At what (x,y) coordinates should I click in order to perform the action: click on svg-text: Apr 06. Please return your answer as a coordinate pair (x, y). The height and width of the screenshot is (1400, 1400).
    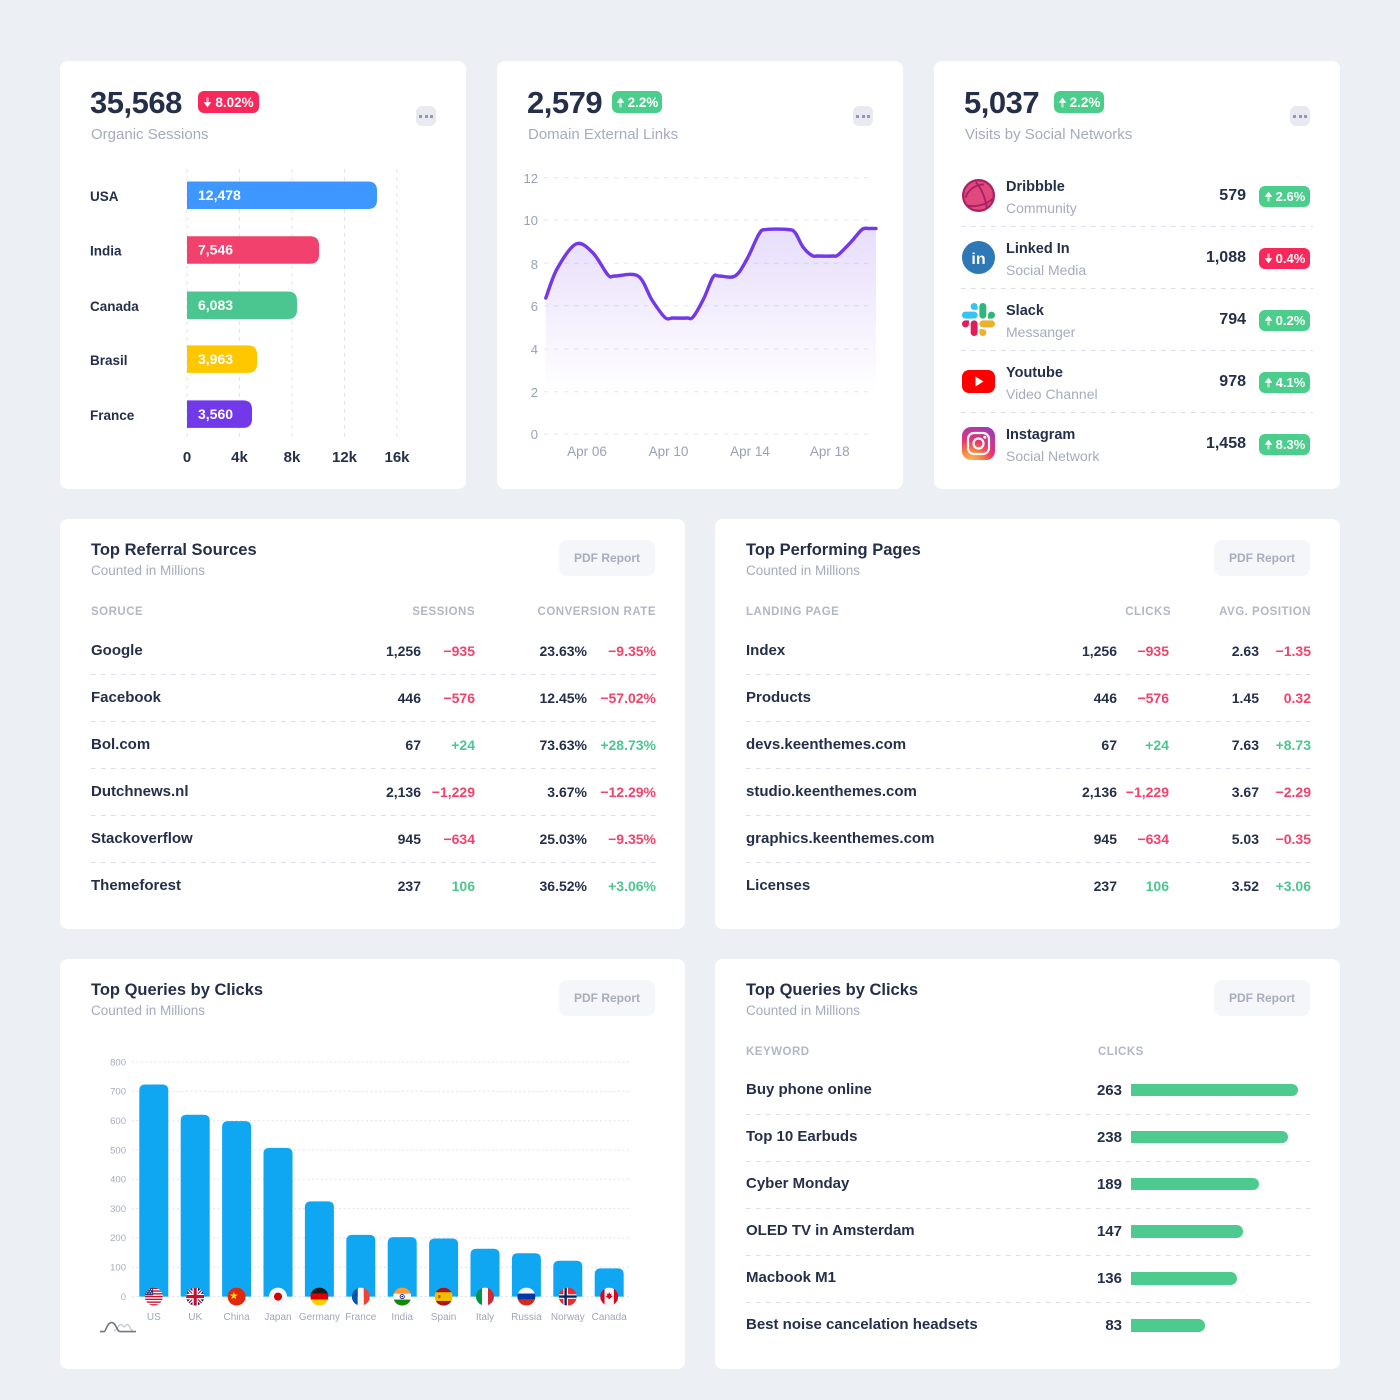
    Looking at the image, I should click on (587, 451).